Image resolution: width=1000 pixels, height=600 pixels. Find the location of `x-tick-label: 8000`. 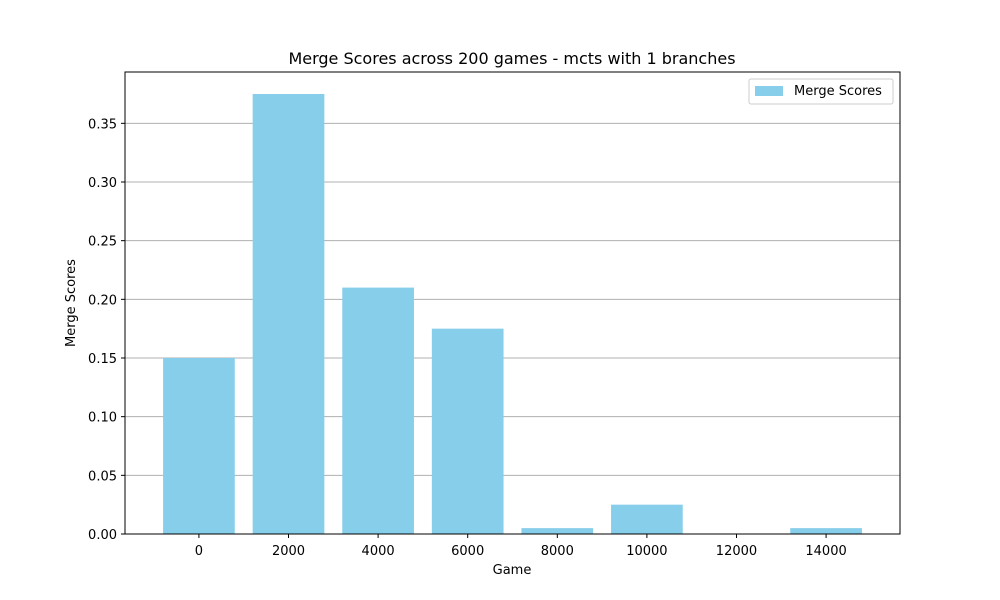

x-tick-label: 8000 is located at coordinates (557, 551).